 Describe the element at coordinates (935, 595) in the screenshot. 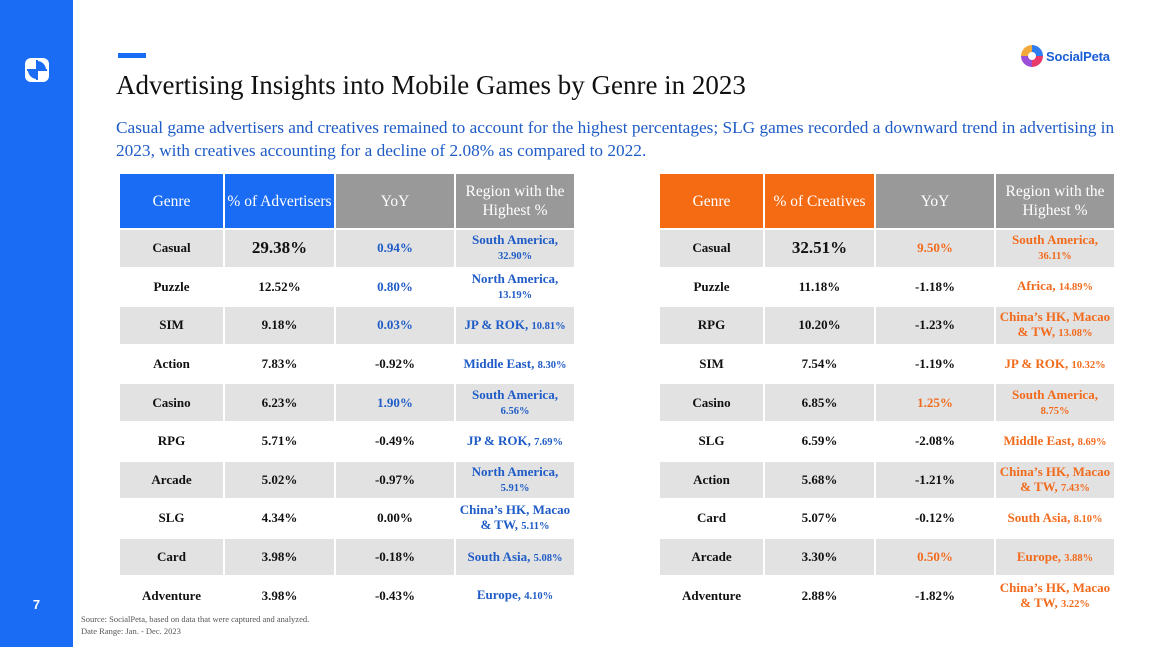

I see `yoy-cell: -1.82%` at that location.